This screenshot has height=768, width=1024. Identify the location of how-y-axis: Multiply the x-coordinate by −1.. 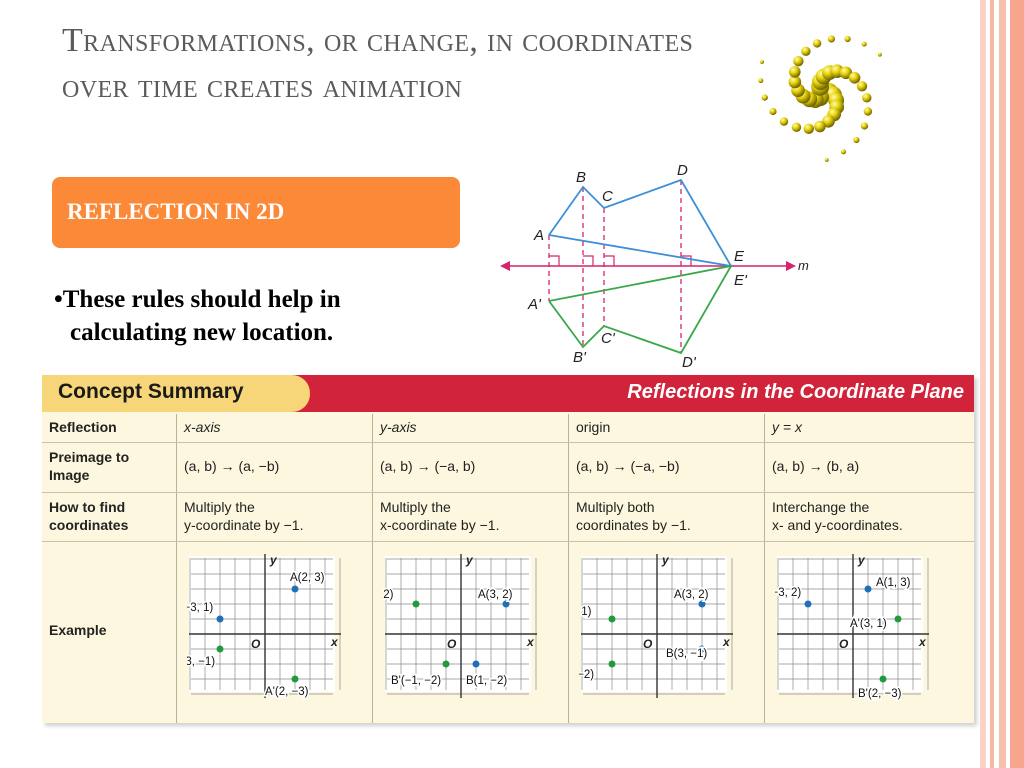
(470, 517).